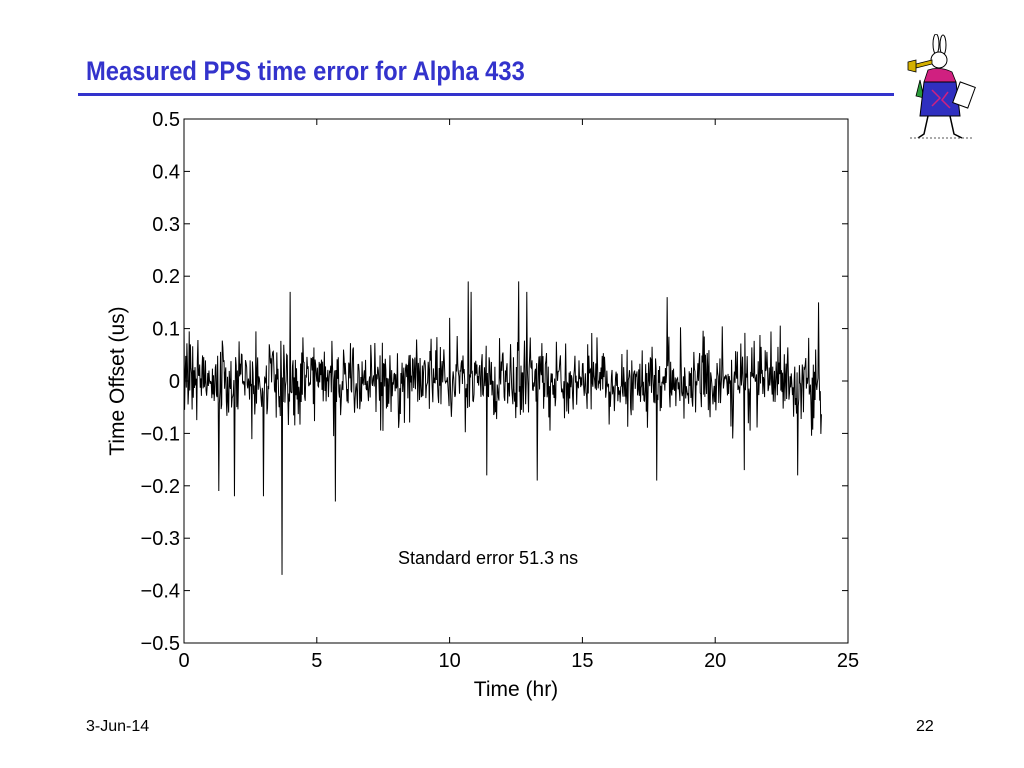  Describe the element at coordinates (166, 277) in the screenshot. I see `y-tick-label: 0.2` at that location.